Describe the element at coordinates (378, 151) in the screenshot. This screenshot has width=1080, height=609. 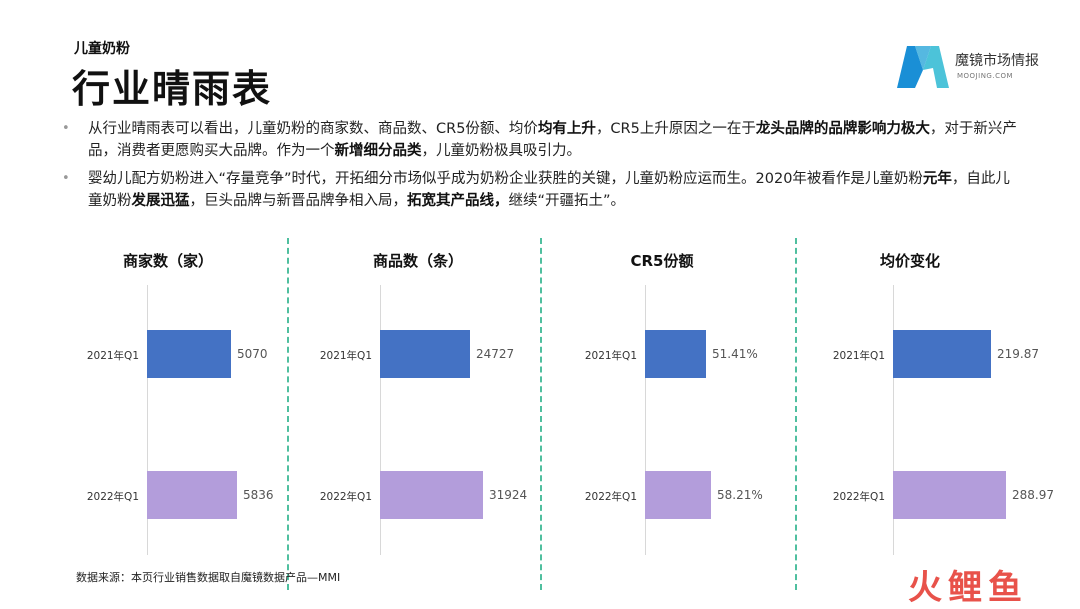
I see `bullet-emphasis: 新增细分品类` at that location.